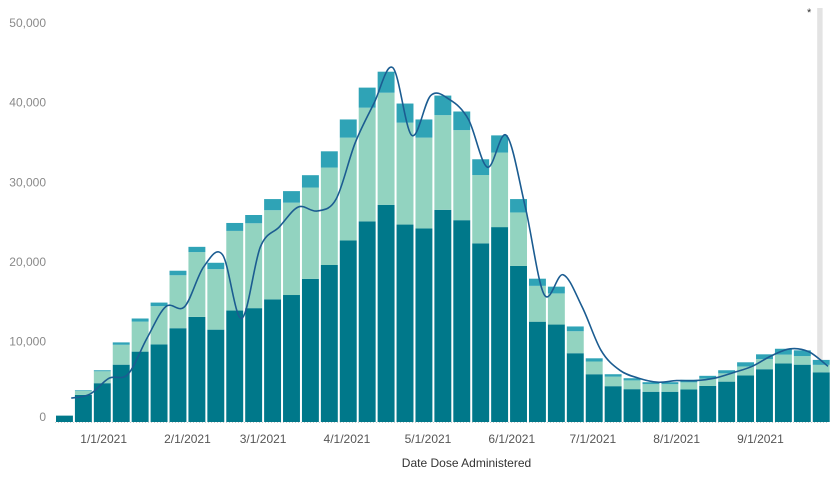 This screenshot has height=477, width=832. What do you see at coordinates (466, 463) in the screenshot?
I see `x-axis-label: Date Dose Administered` at bounding box center [466, 463].